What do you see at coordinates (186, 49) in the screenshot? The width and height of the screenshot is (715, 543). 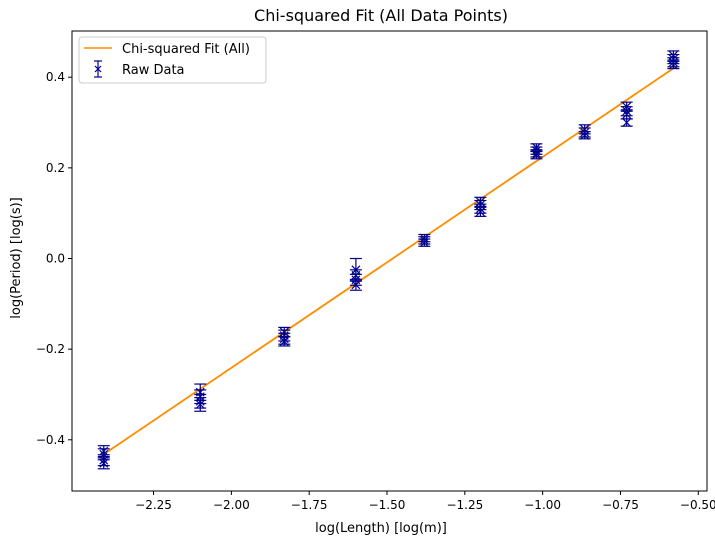 I see `legend-label-fit: Chi-squared Fit (All)` at bounding box center [186, 49].